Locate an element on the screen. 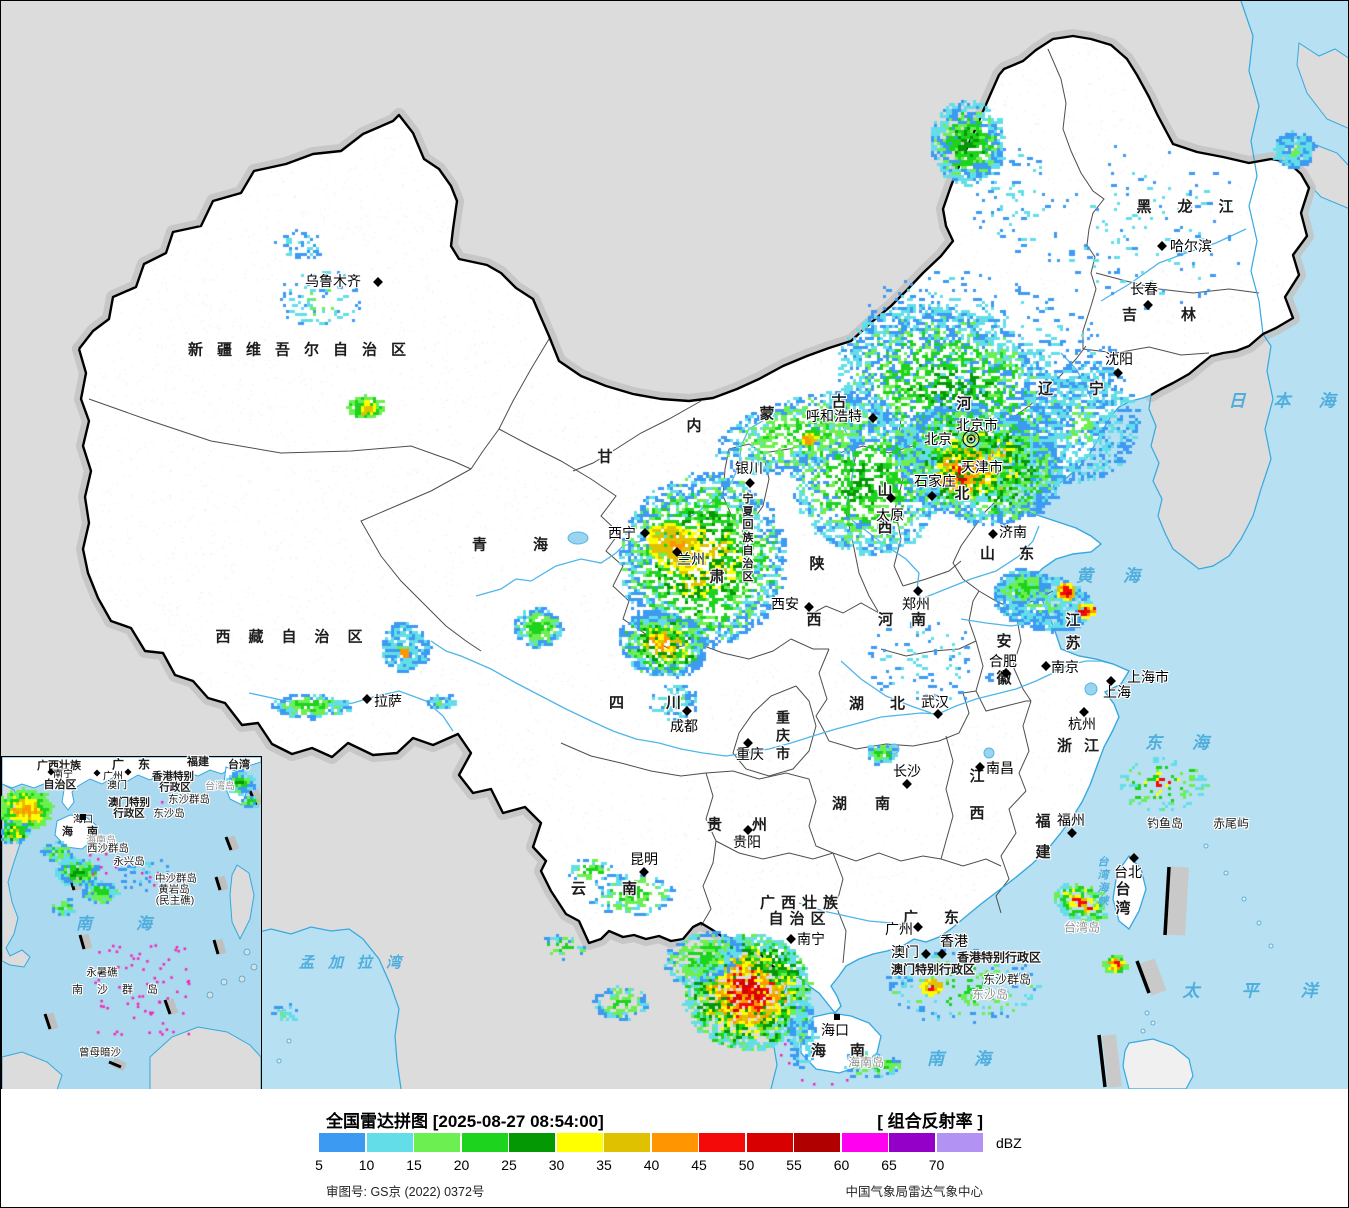 Image resolution: width=1349 pixels, height=1208 pixels. scale-value-70: 70 is located at coordinates (936, 1165).